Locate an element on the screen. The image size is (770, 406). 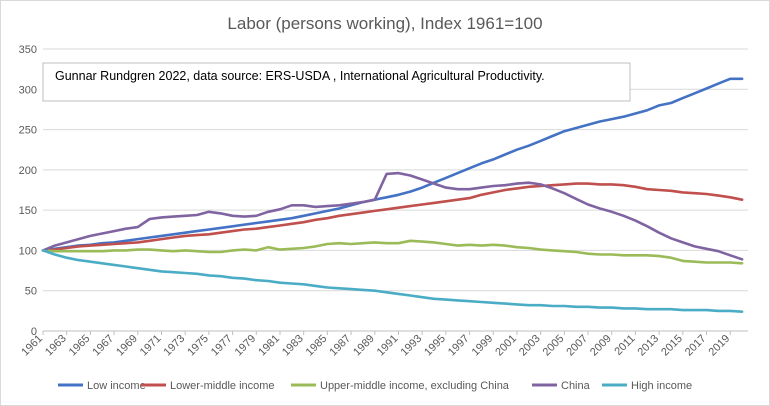
legend-label-high-income: High income is located at coordinates (661, 386).